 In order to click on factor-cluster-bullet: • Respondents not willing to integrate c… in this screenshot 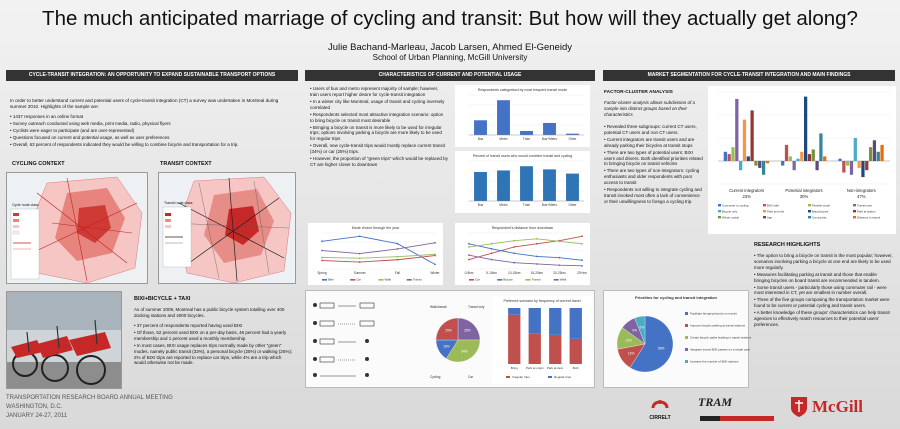, I will do `click(653, 195)`.